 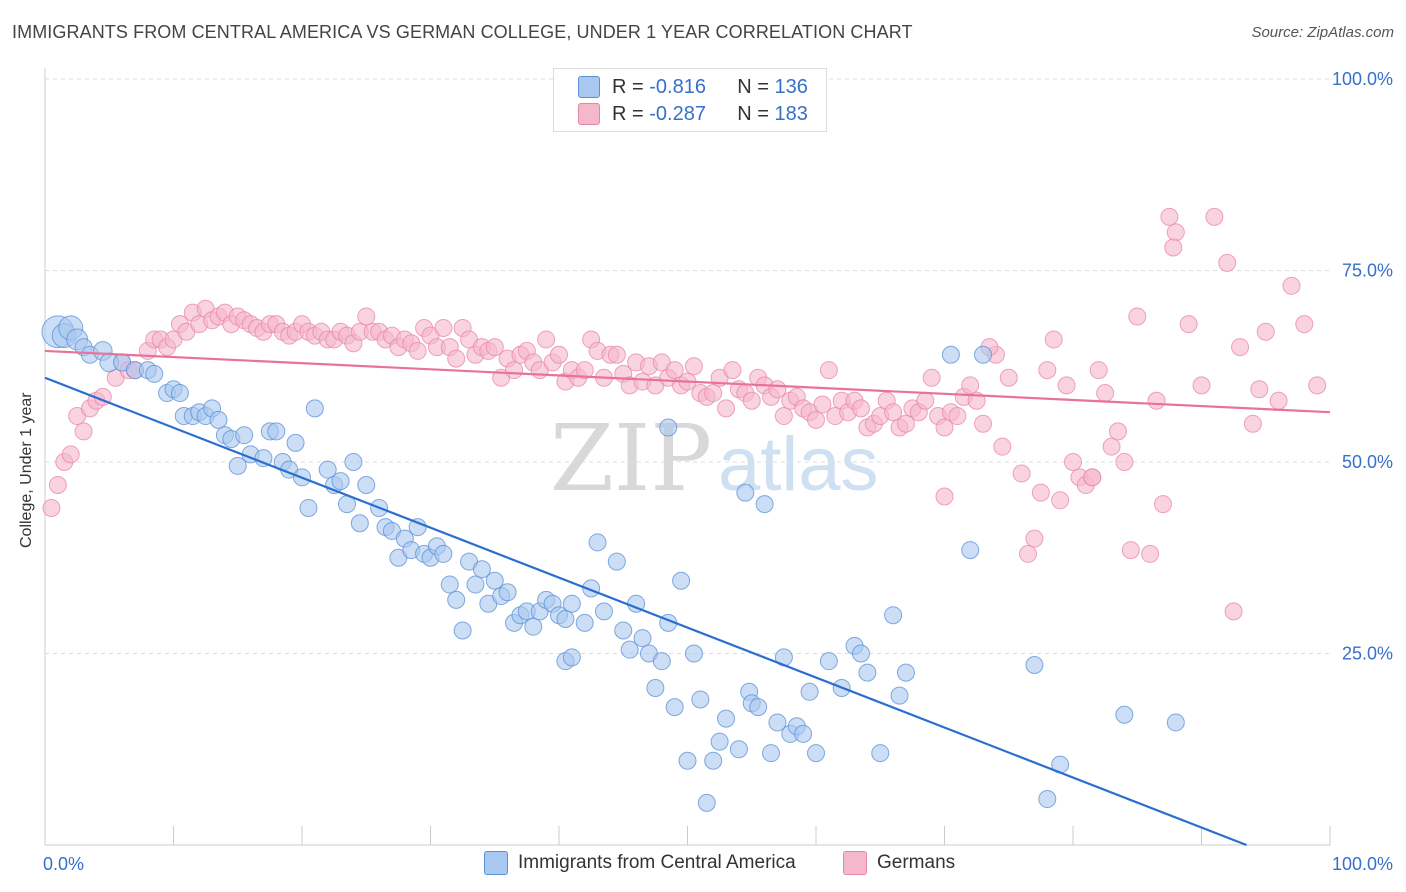 What do you see at coordinates (1367, 271) in the screenshot?
I see `y-tick-label: 75.0%` at bounding box center [1367, 271].